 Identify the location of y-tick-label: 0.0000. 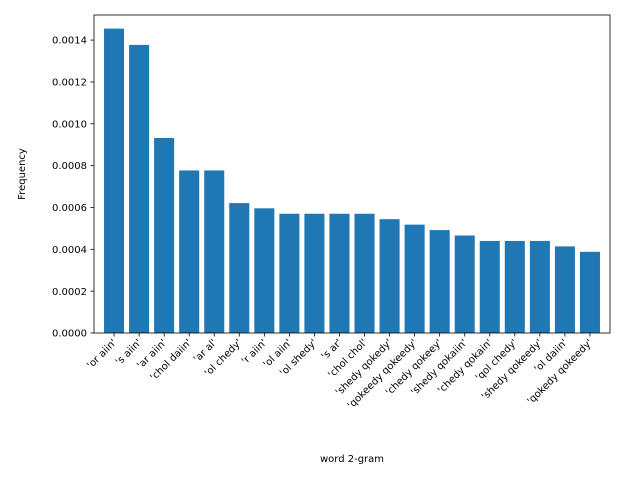
(69, 334).